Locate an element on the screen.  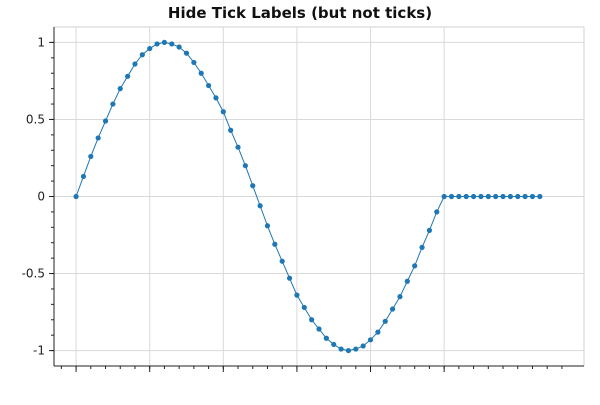
y-tick-label: -0.5 is located at coordinates (33, 274).